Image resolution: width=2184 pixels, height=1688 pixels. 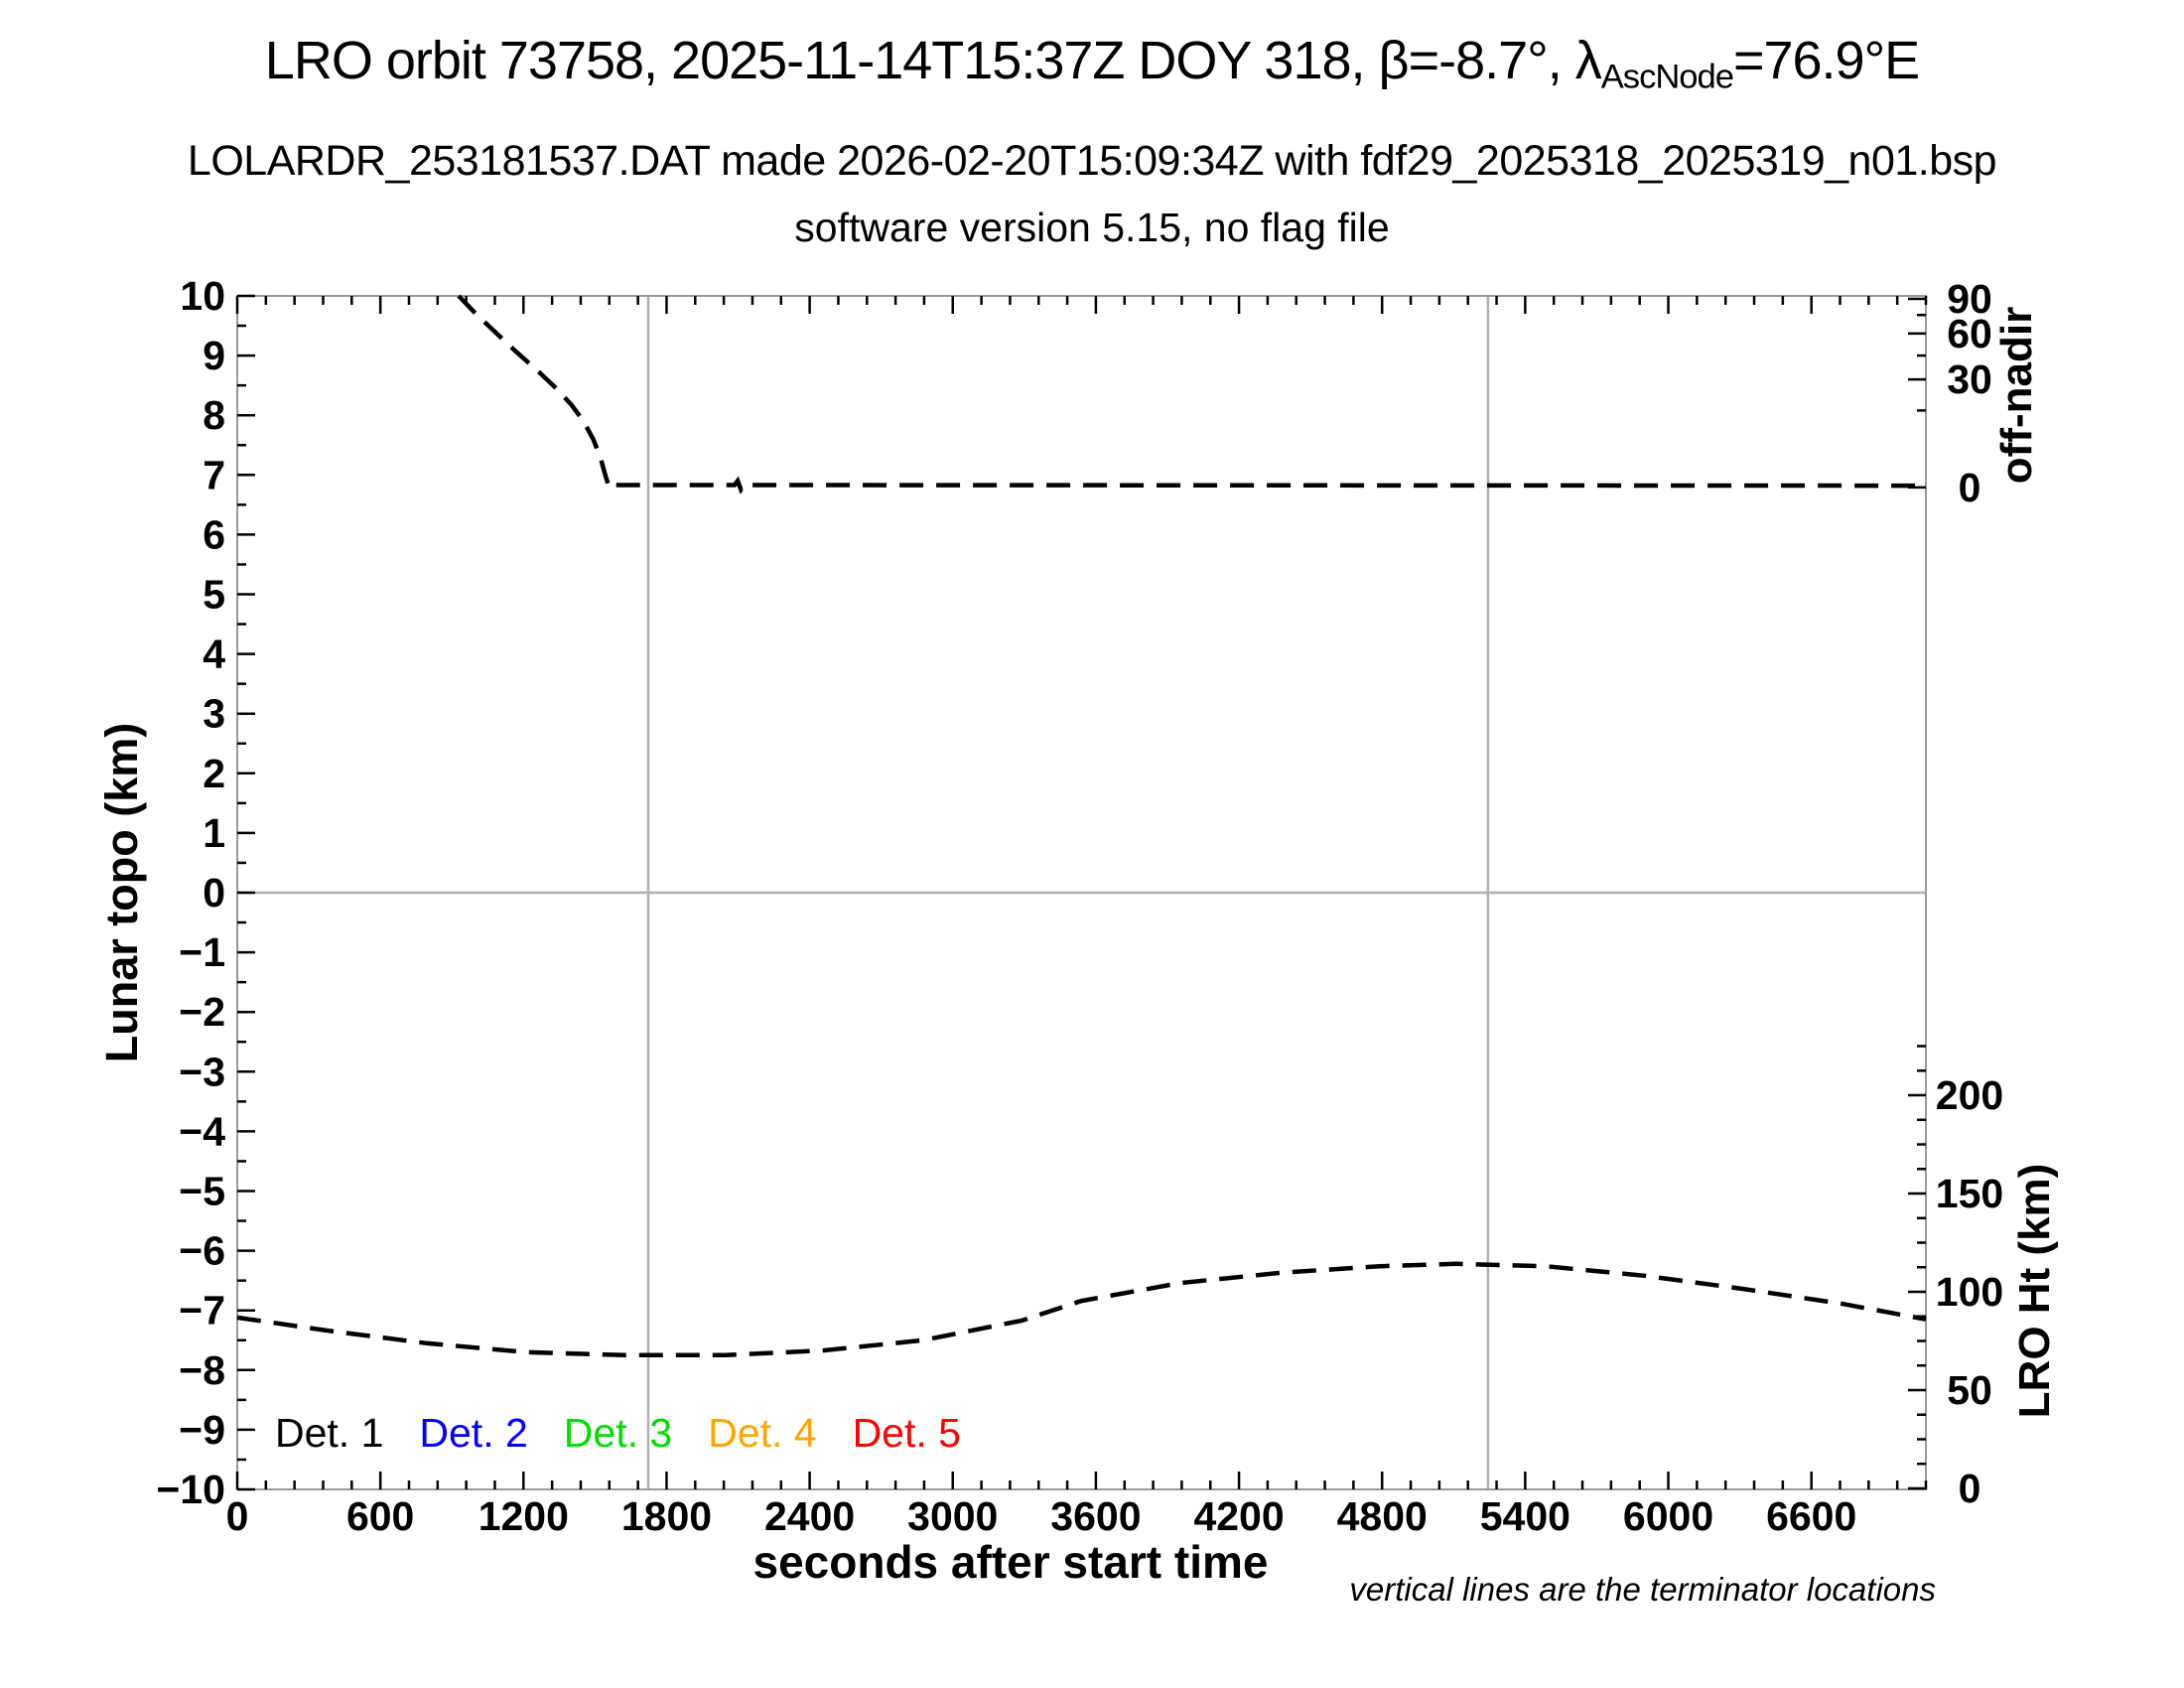 What do you see at coordinates (202, 1370) in the screenshot?
I see `svg-text: −8` at bounding box center [202, 1370].